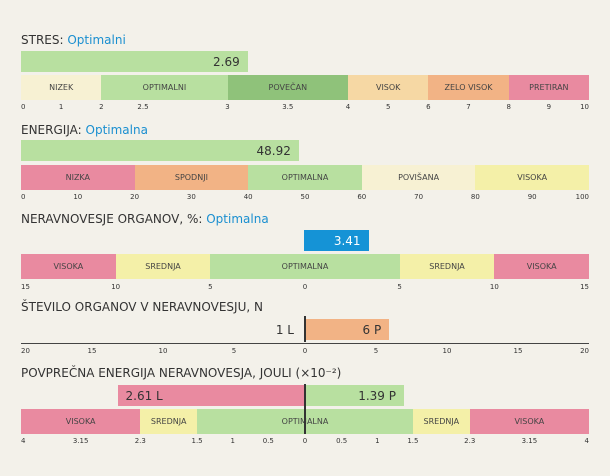 The height and width of the screenshot is (476, 610). Describe the element at coordinates (248, 197) in the screenshot. I see `scale-tick-label: 40` at that location.